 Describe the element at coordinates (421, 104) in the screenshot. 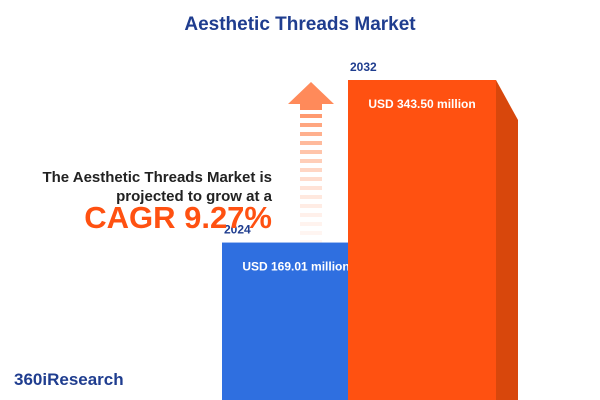

I see `value-label: USD 343.50 million` at that location.